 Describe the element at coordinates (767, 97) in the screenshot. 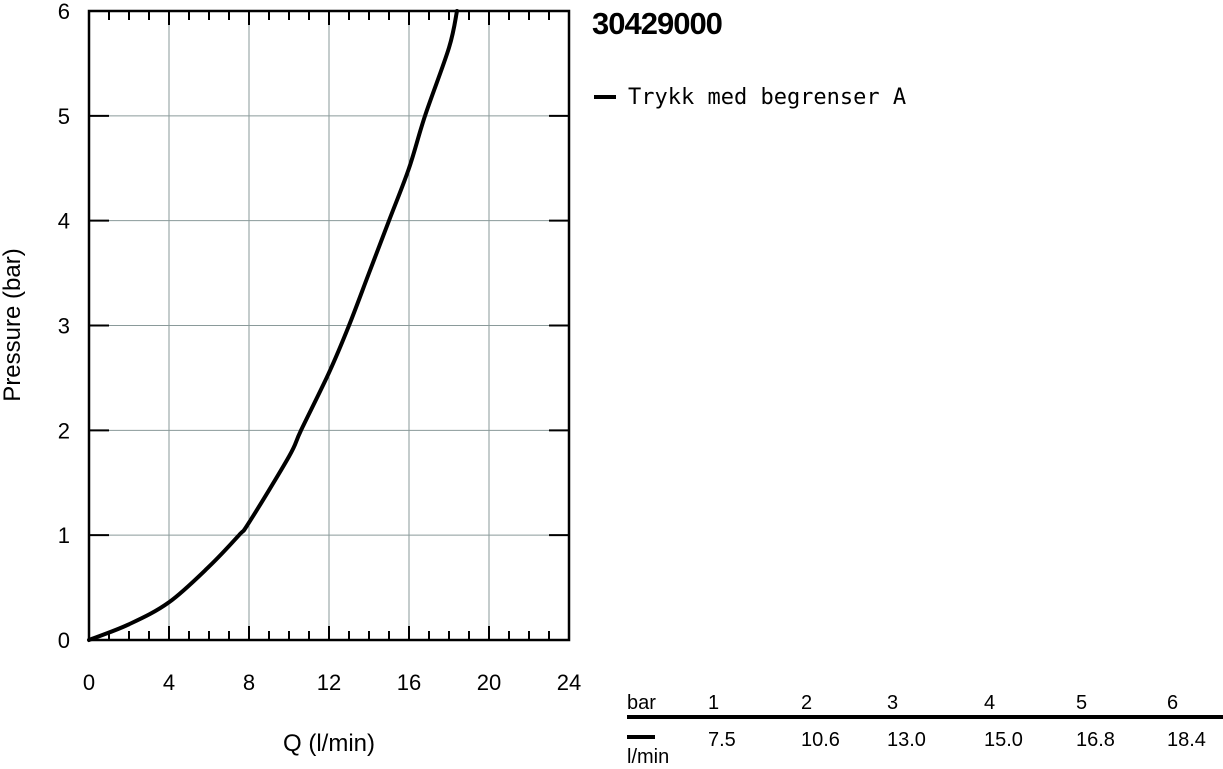

I see `legend-label: Trykk med begrenser A` at that location.